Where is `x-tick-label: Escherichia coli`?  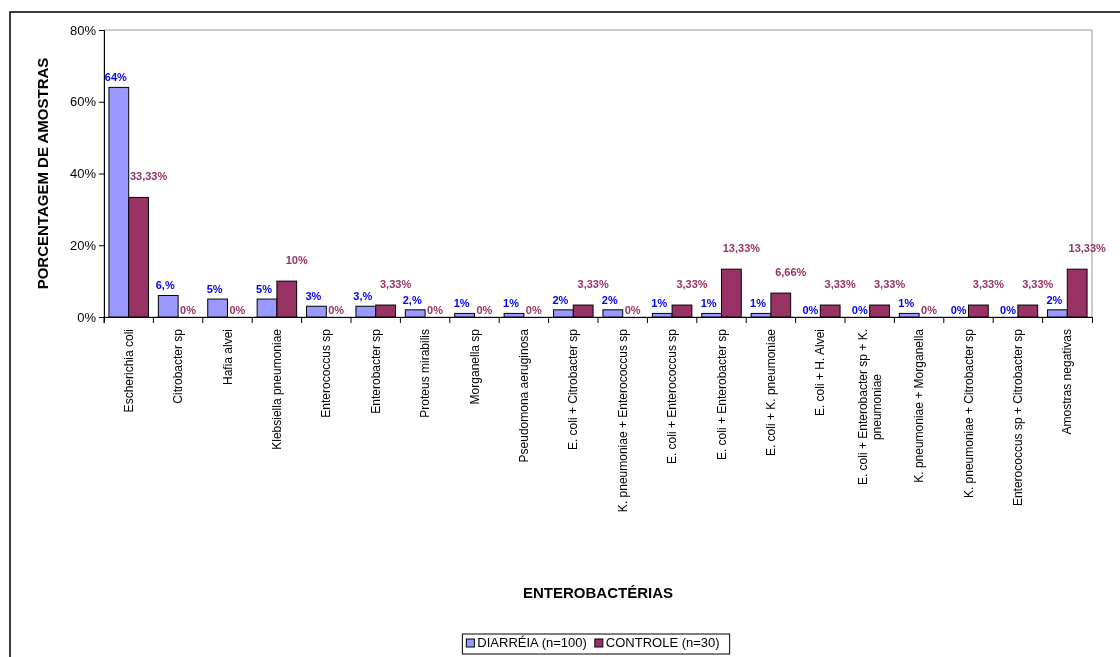
x-tick-label: Escherichia coli is located at coordinates (128, 371).